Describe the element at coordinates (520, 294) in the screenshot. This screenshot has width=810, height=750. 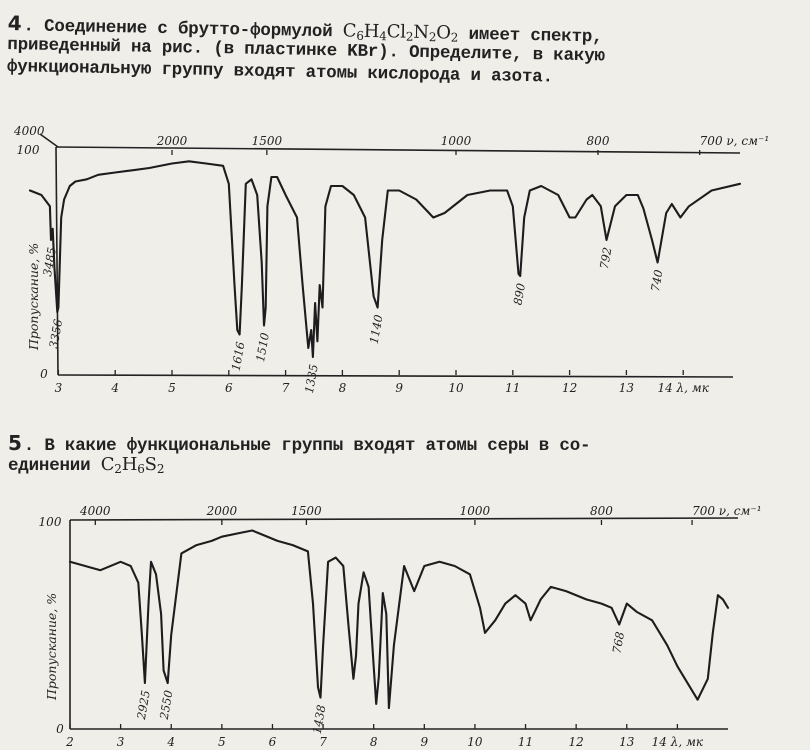
I see `peak-label: 890` at that location.